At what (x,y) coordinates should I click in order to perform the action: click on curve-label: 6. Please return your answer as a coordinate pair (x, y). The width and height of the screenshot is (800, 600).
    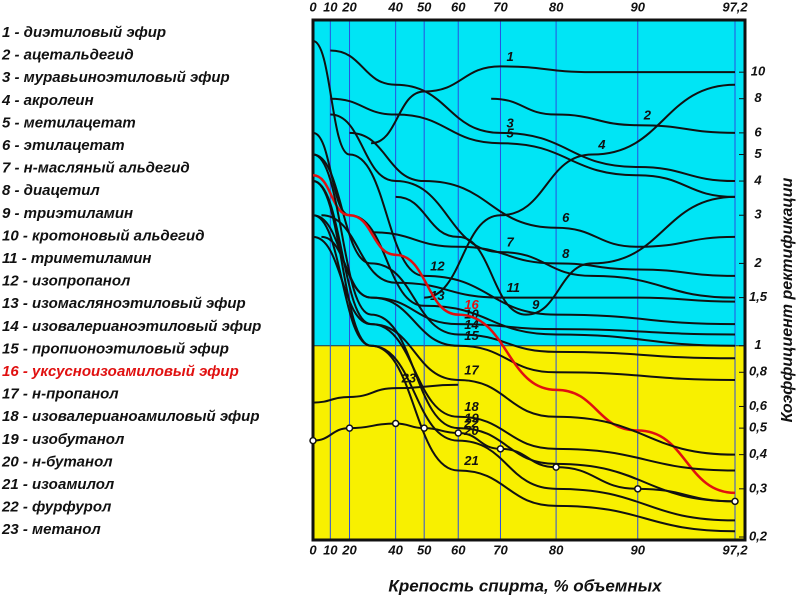
    Looking at the image, I should click on (566, 217).